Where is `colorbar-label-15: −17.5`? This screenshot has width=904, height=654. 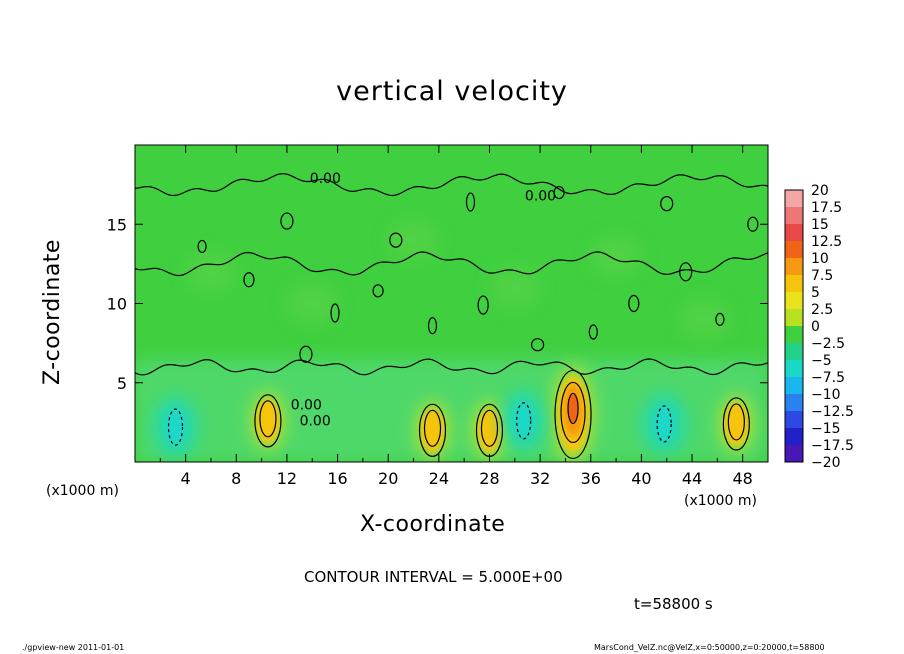
colorbar-label-15: −17.5 is located at coordinates (832, 446).